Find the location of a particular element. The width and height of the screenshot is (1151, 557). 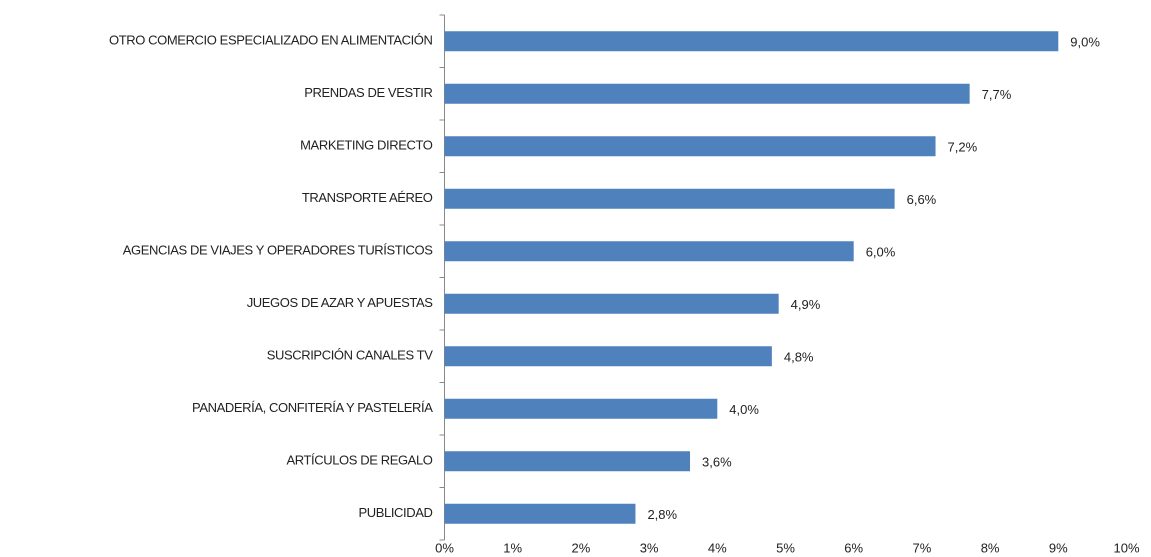

x-tick-label: 9% is located at coordinates (1058, 547).